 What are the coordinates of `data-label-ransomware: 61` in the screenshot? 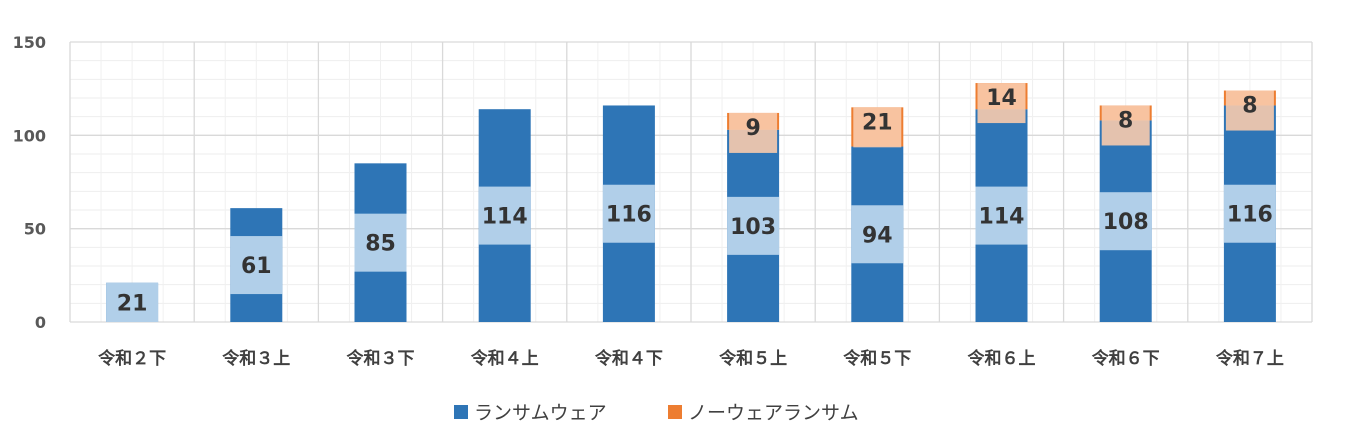 It's located at (256, 266).